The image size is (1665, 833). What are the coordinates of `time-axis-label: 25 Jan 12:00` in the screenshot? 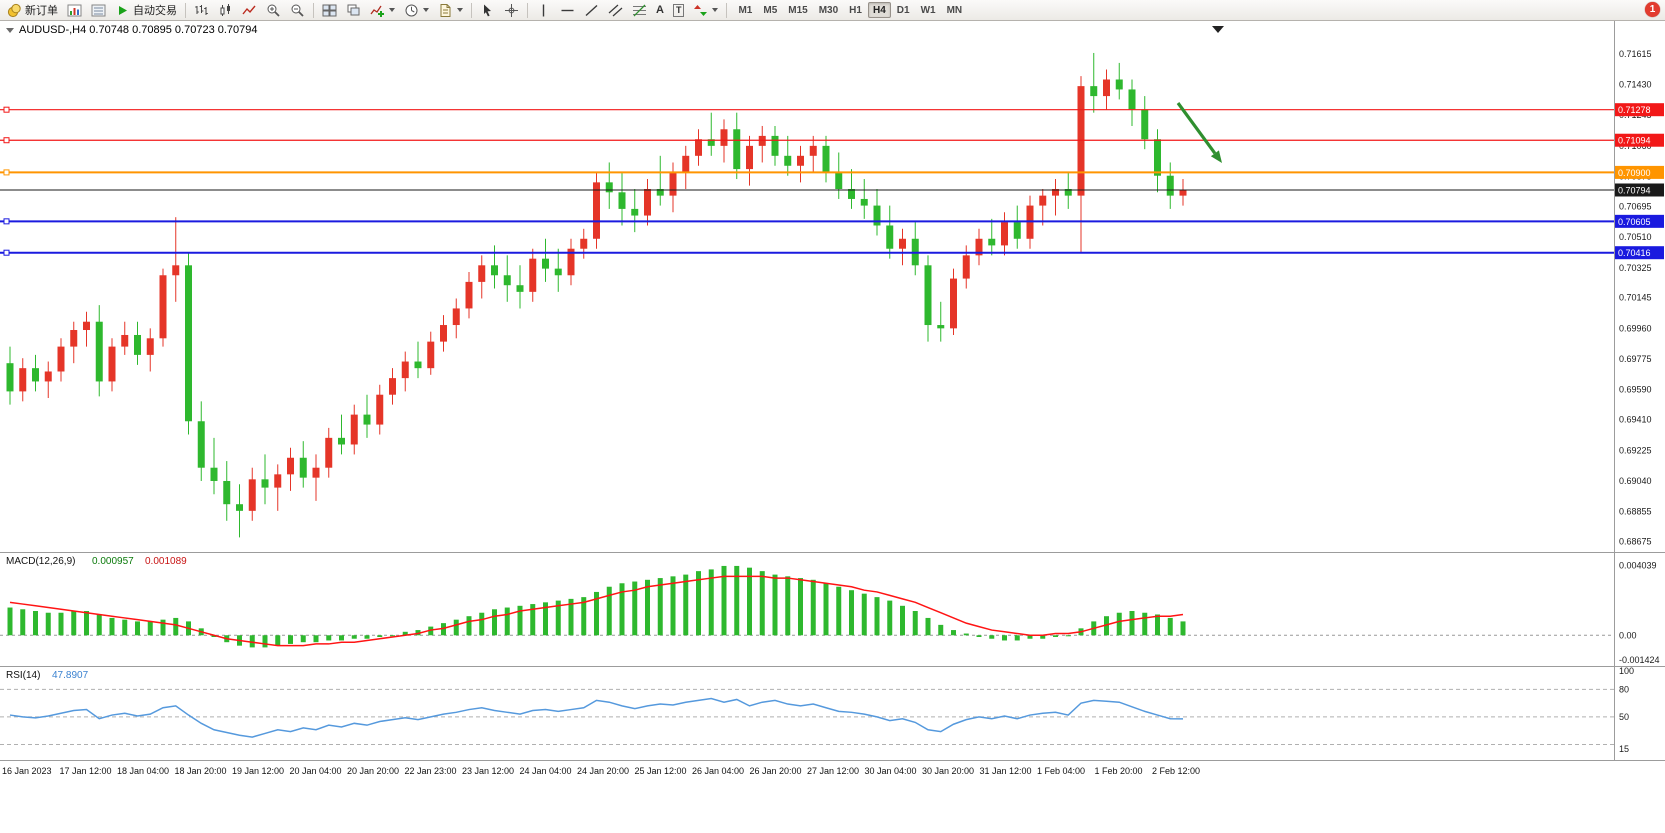 It's located at (661, 771).